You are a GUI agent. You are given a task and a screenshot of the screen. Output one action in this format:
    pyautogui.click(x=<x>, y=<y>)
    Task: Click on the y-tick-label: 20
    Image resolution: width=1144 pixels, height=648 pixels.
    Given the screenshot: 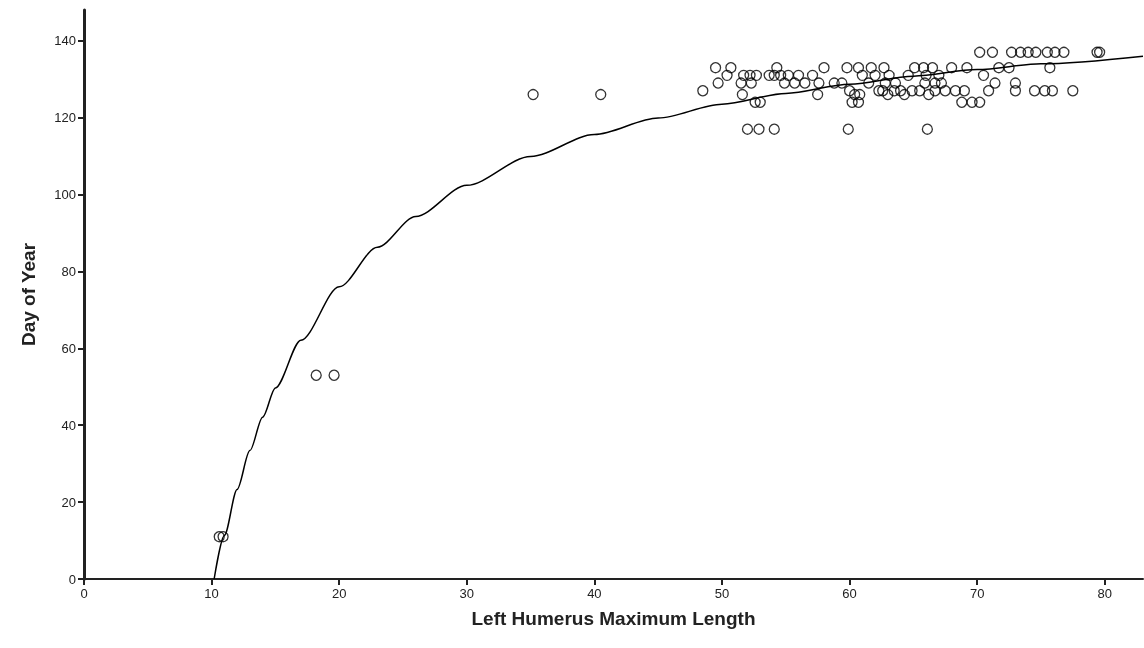 What is the action you would take?
    pyautogui.click(x=68, y=502)
    